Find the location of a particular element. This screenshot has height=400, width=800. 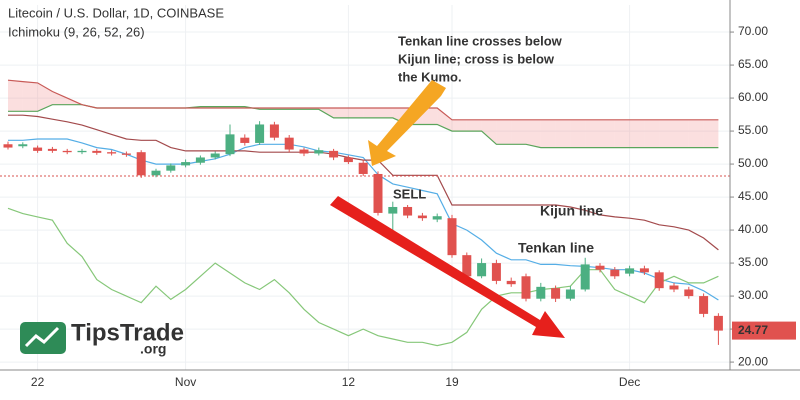

chart-title: Litecoin / U.S. Dollar, 1D, COINBASE is located at coordinates (116, 12).